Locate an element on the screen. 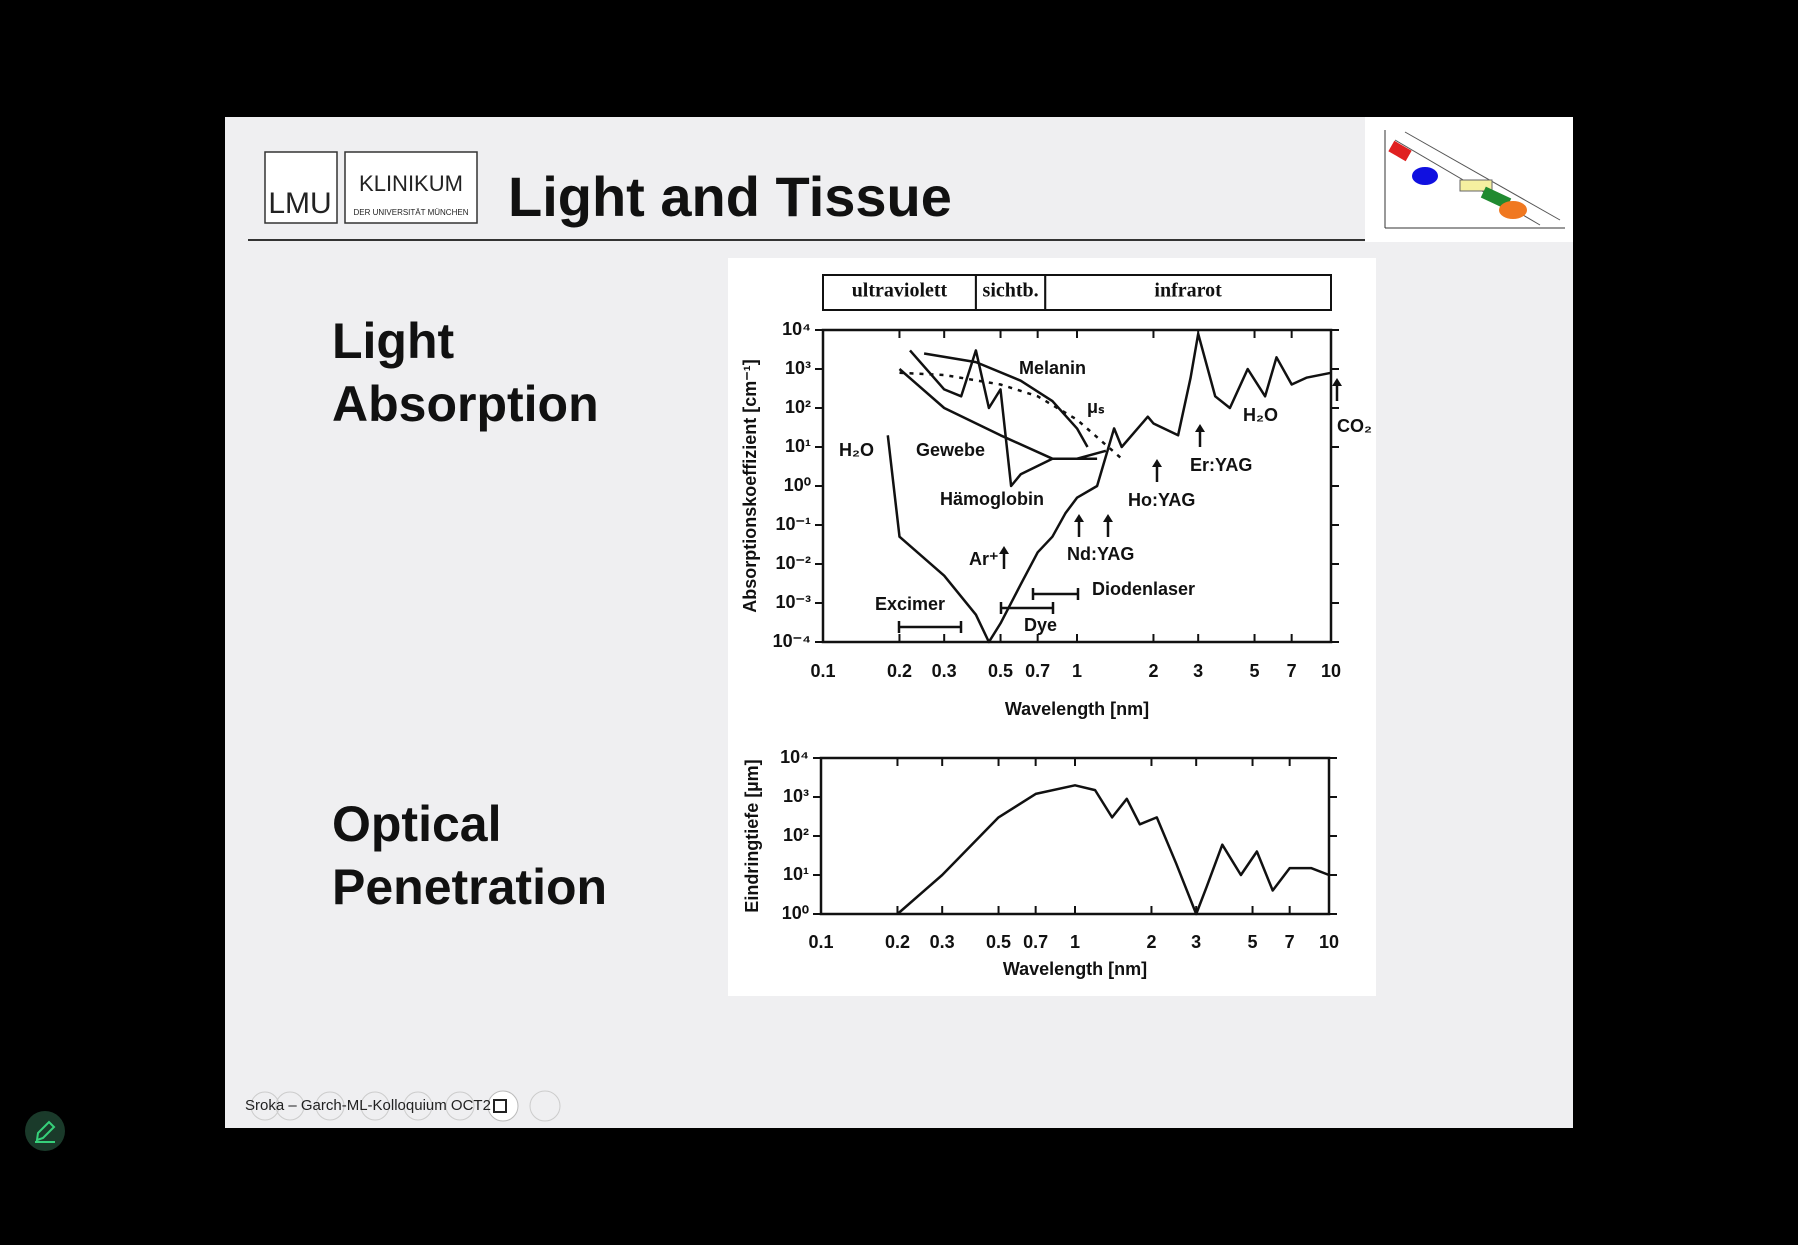 This screenshot has height=1245, width=1798. annotation: Ar⁺ is located at coordinates (984, 559).